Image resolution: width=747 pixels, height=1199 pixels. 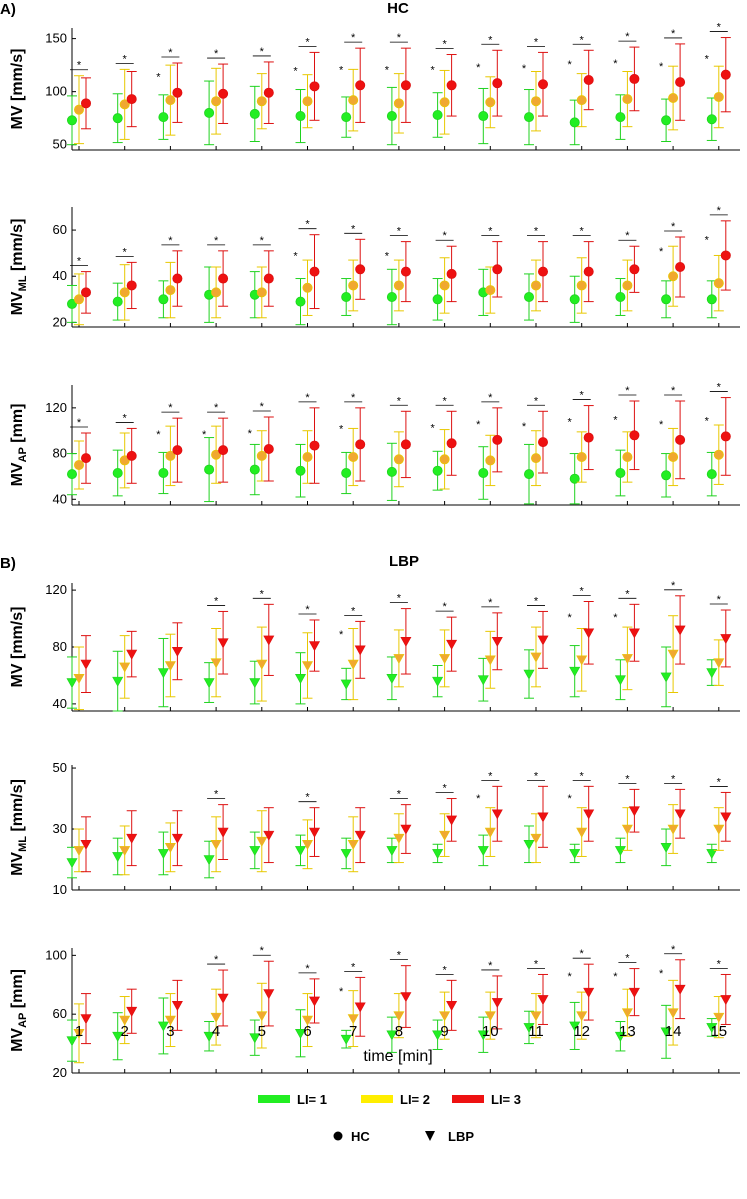 I want to click on legend-label-li2: LI= 2, so click(x=415, y=1099).